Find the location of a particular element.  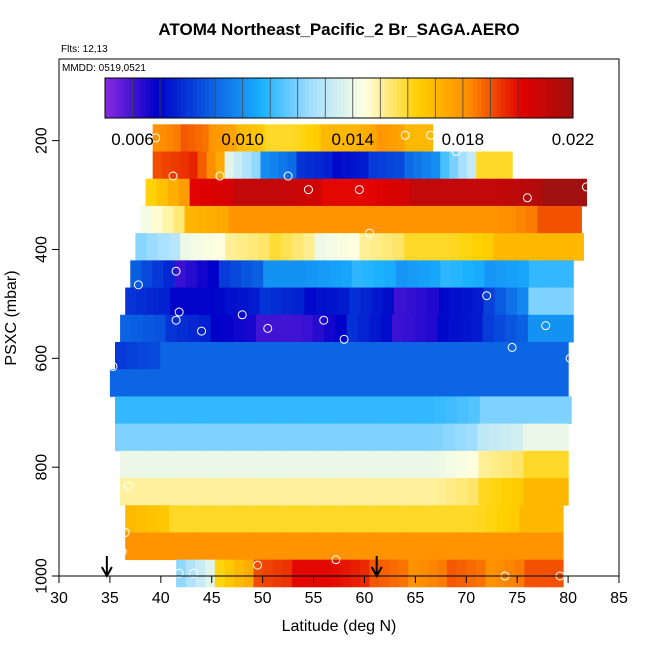

x-tick-label: 70 is located at coordinates (466, 598).